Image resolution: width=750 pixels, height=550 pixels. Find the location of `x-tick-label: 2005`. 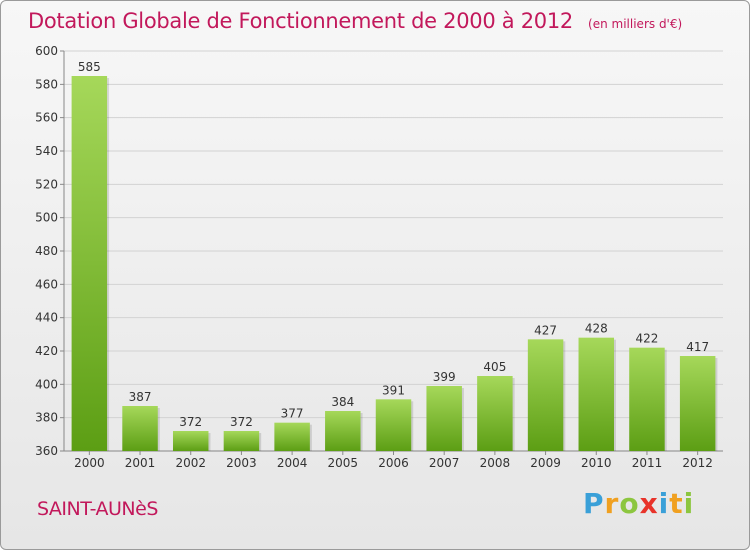

x-tick-label: 2005 is located at coordinates (343, 463).